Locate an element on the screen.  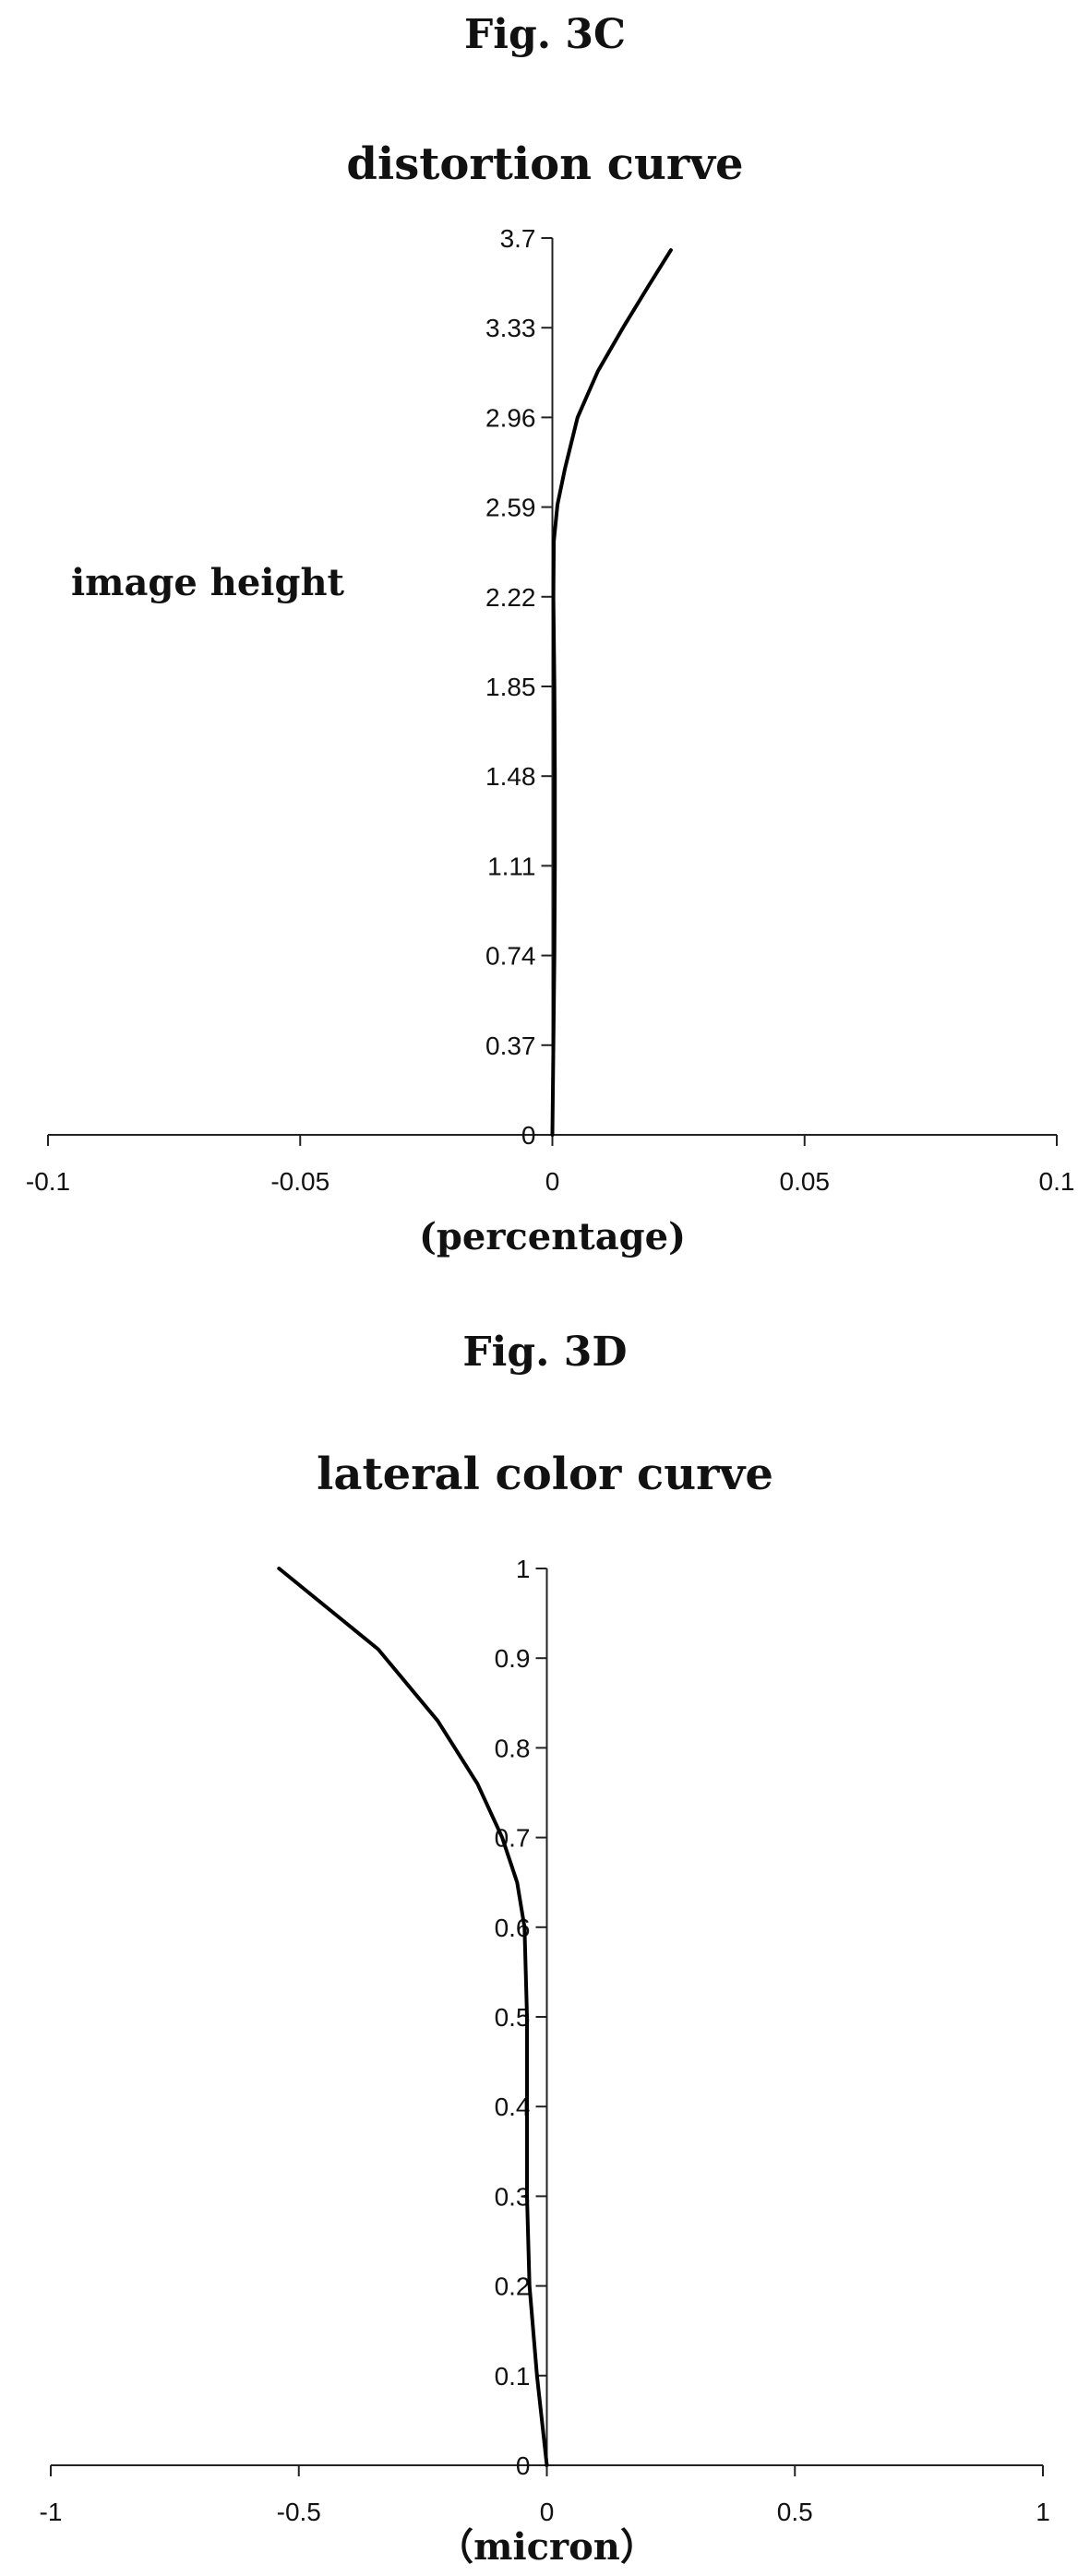
x-tick-label-3d: -1 is located at coordinates (51, 2512).